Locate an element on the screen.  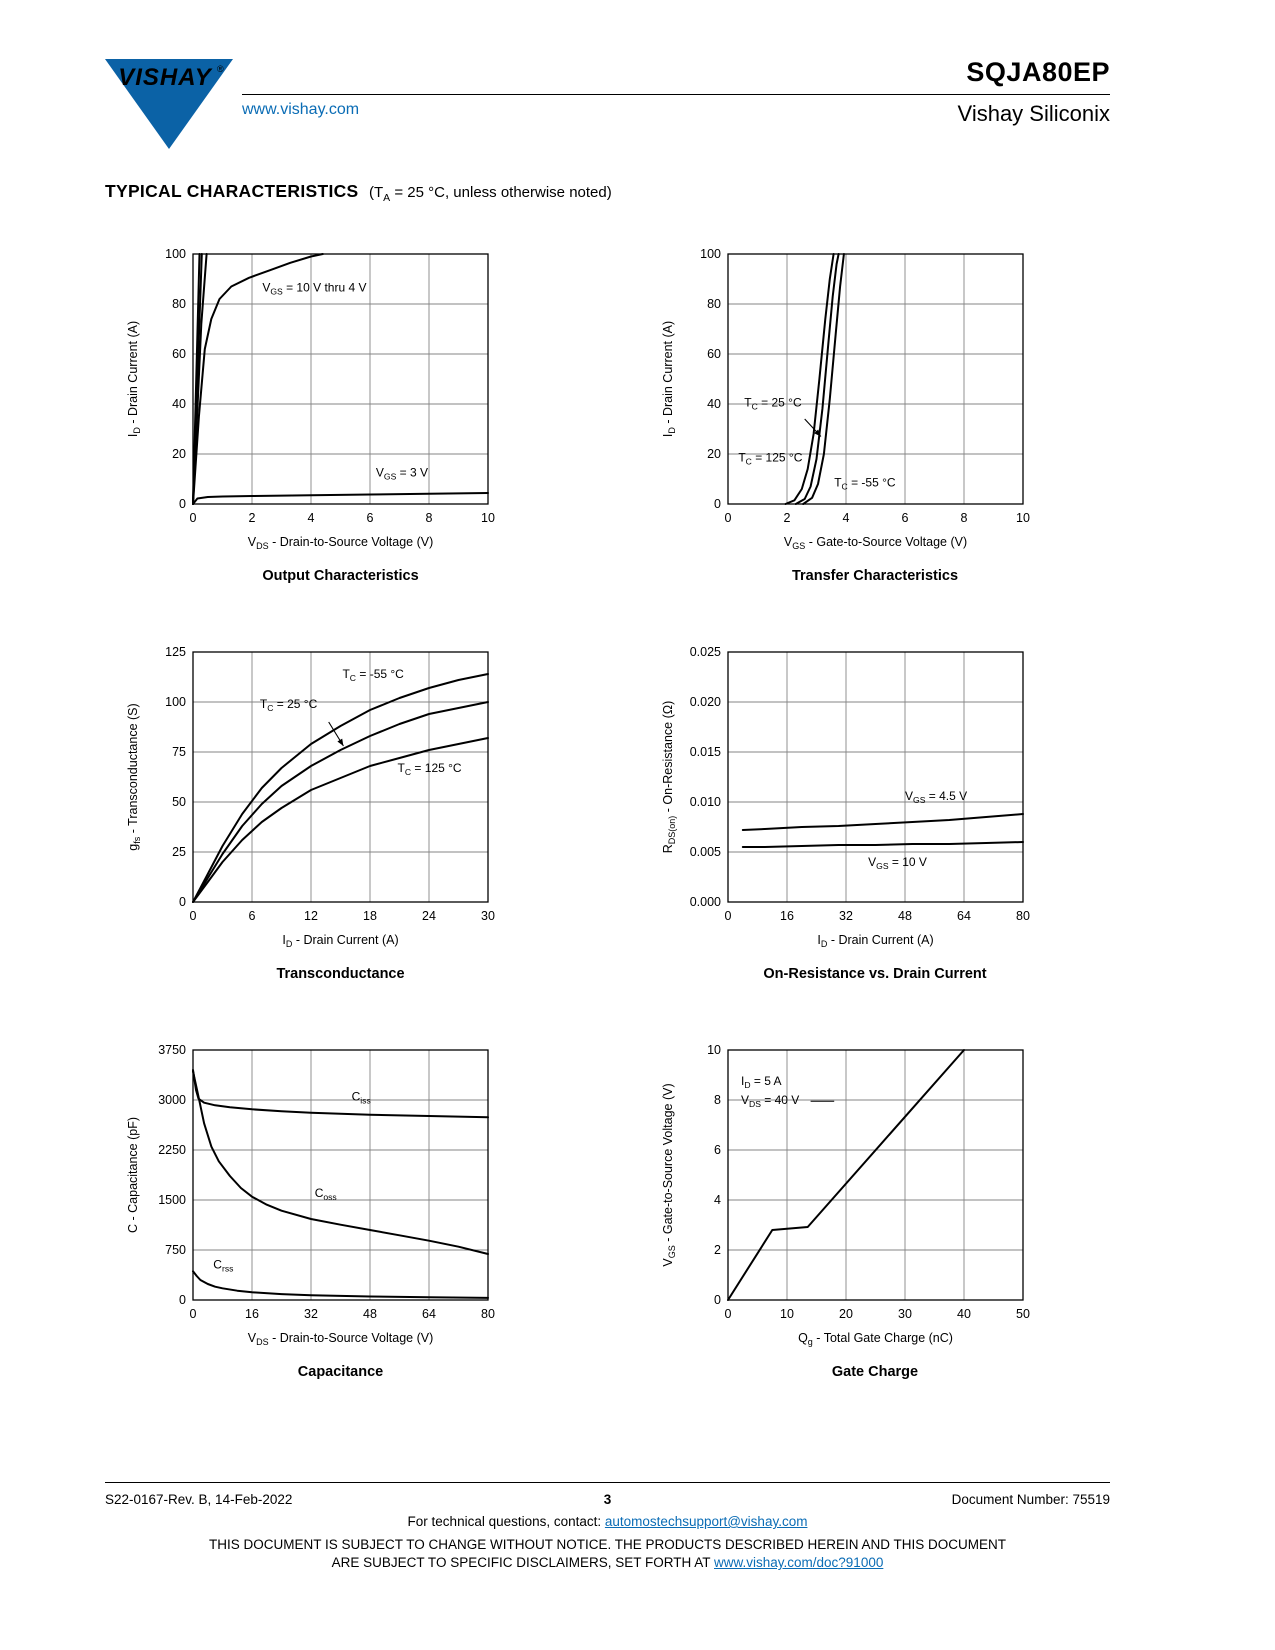
page-number: 3 is located at coordinates (607, 1499).